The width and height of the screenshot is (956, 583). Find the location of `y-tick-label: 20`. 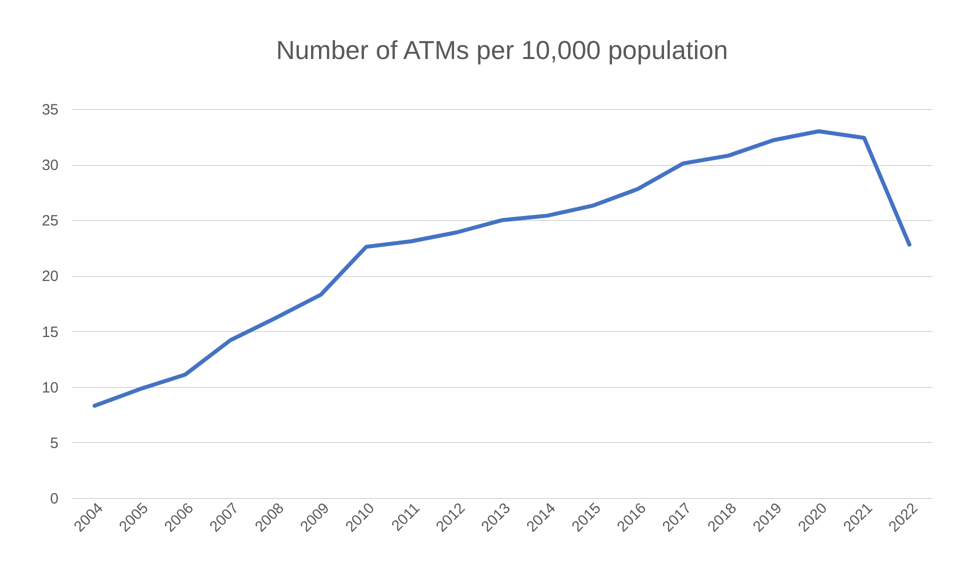

y-tick-label: 20 is located at coordinates (50, 277).